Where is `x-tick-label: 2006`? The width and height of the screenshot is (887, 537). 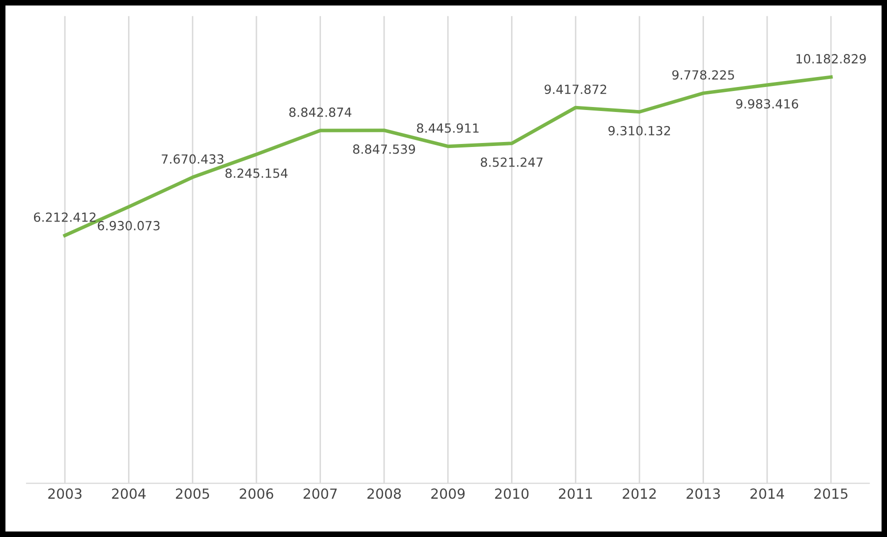 x-tick-label: 2006 is located at coordinates (257, 493).